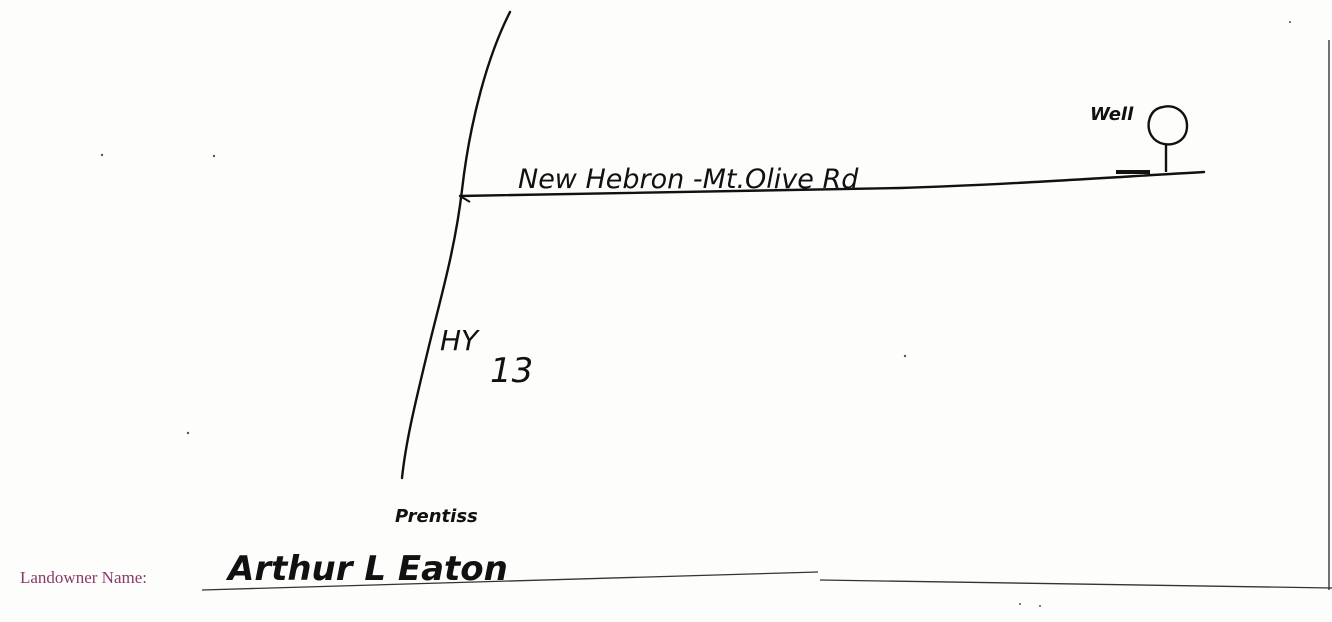  Describe the element at coordinates (1075, 584) in the screenshot. I see `form-bottom-rule` at that location.